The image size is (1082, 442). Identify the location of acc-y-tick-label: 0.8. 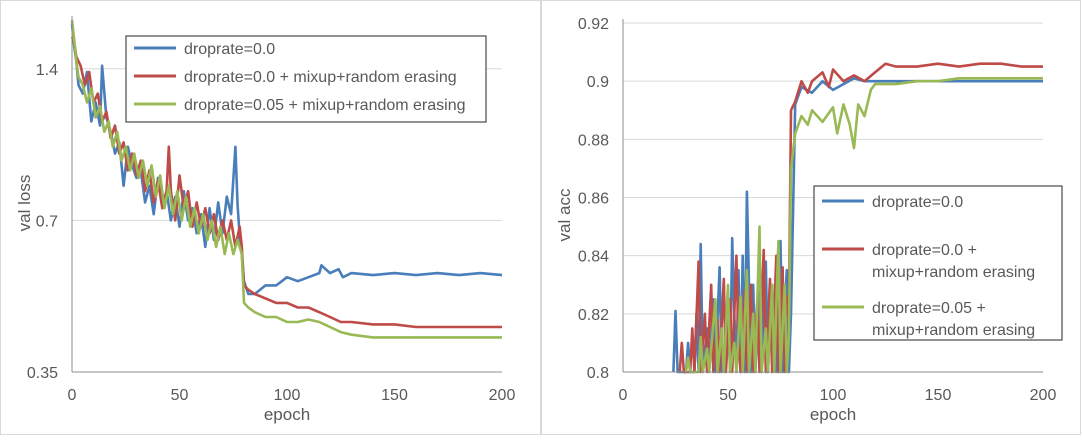
(598, 373).